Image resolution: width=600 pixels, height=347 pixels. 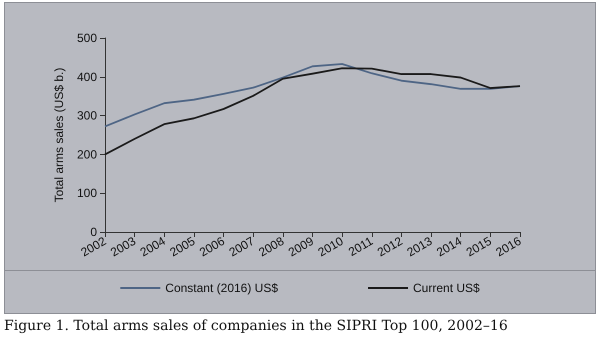 What do you see at coordinates (182, 247) in the screenshot?
I see `x-tick-label: 2005` at bounding box center [182, 247].